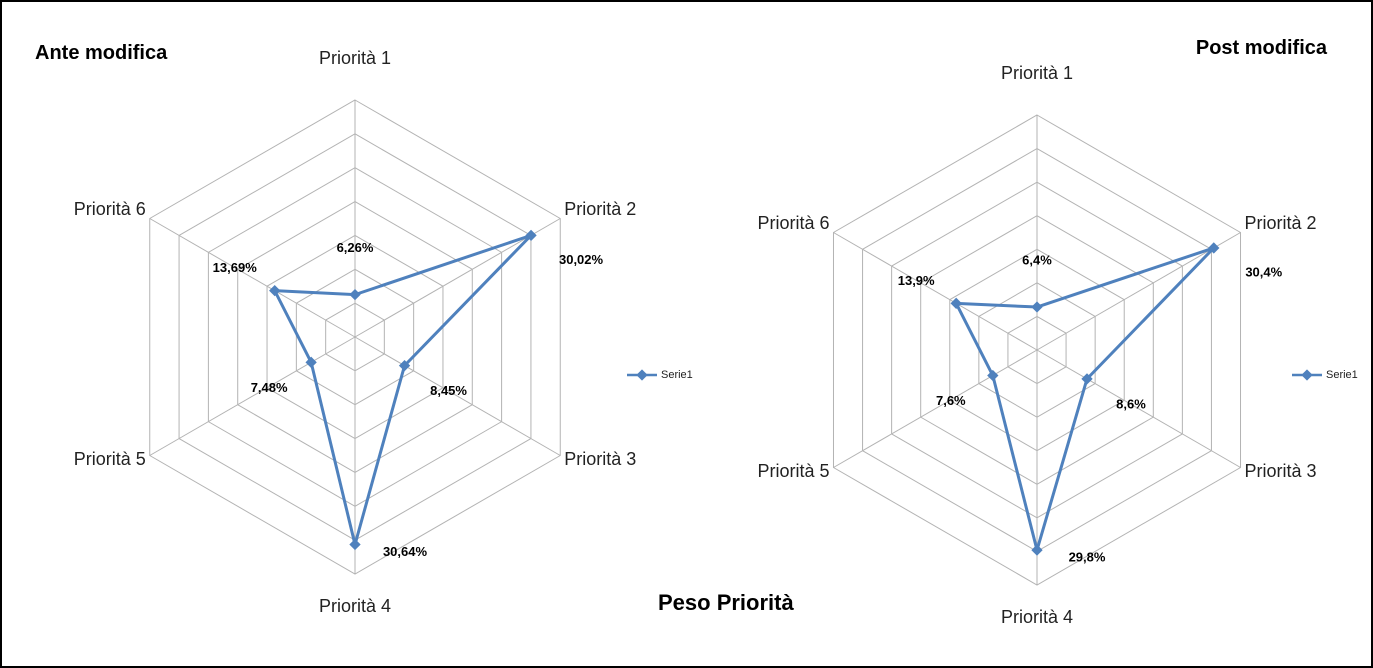 This screenshot has height=668, width=1373. Describe the element at coordinates (1087, 557) in the screenshot. I see `data-label: 29,8%` at that location.